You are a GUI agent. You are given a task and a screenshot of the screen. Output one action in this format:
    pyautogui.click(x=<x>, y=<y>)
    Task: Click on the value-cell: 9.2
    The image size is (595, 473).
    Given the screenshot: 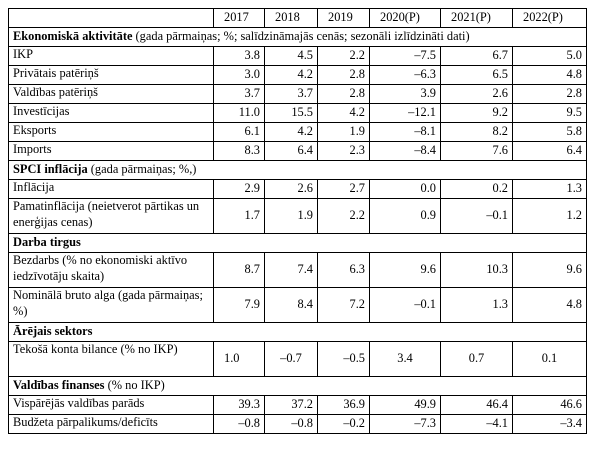 What is the action you would take?
    pyautogui.click(x=476, y=113)
    